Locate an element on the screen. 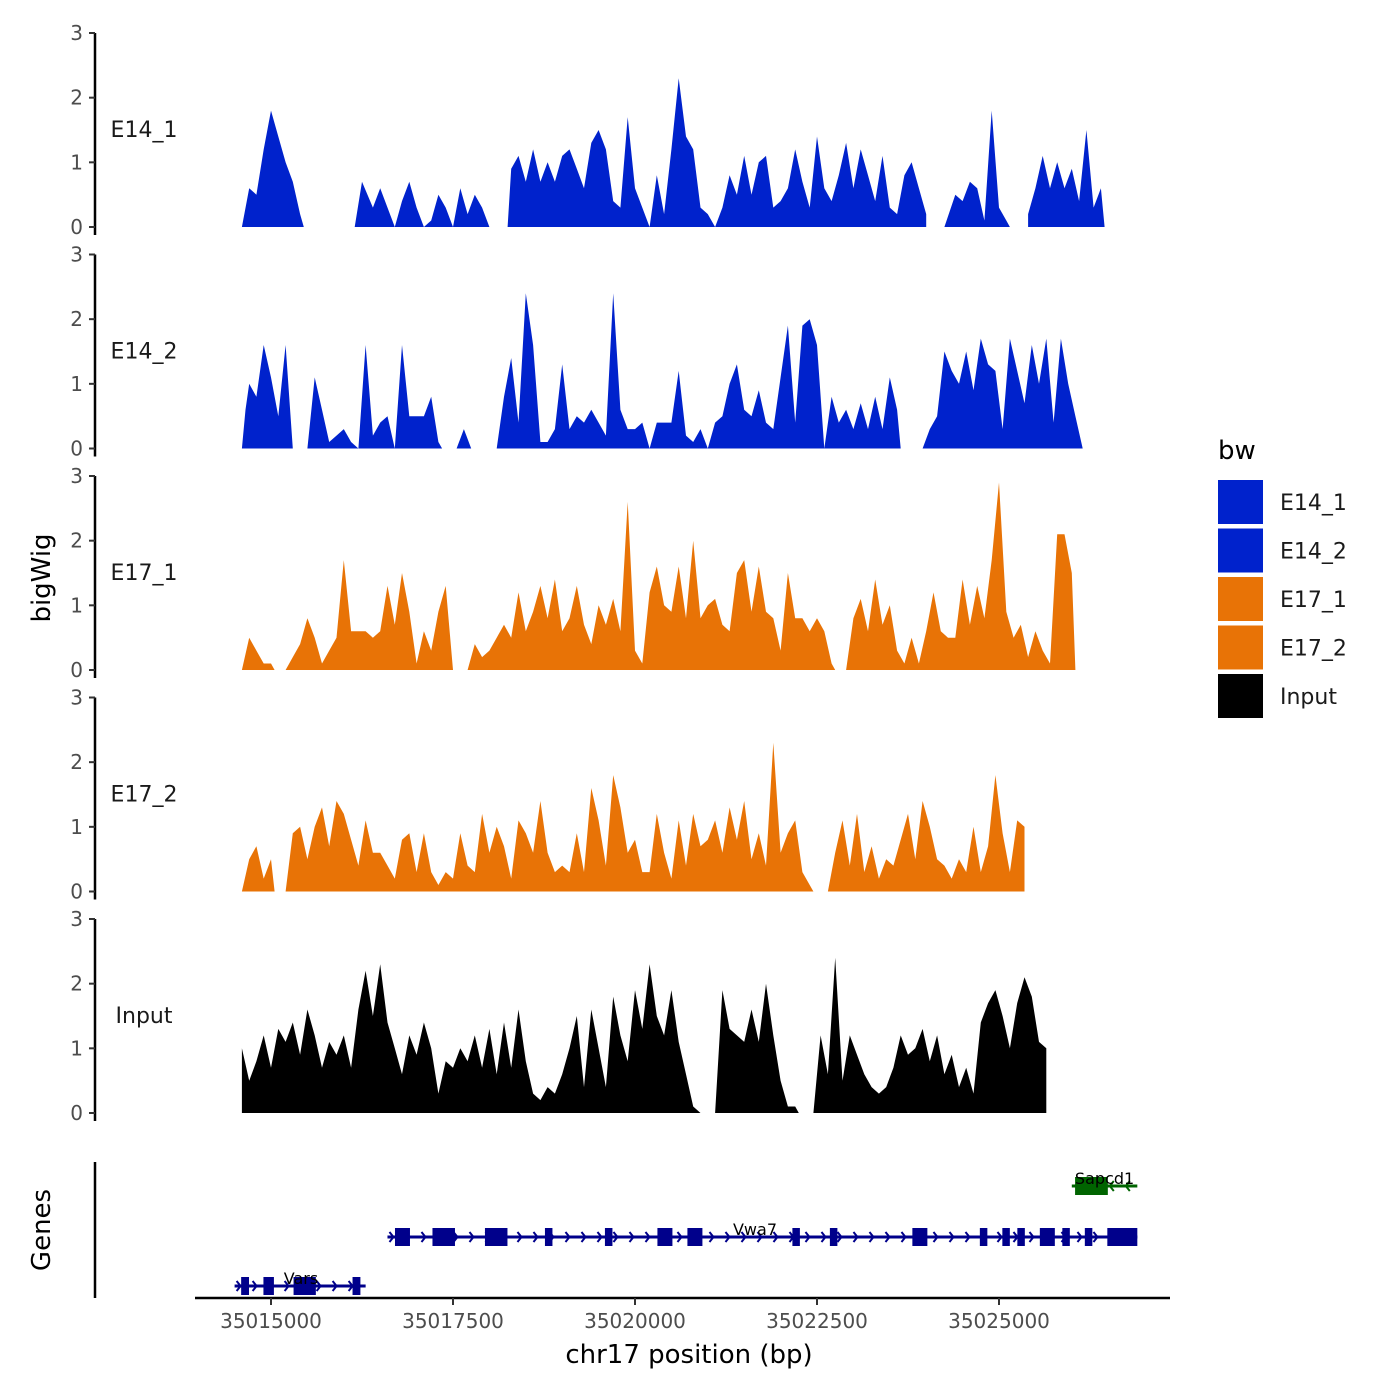 The height and width of the screenshot is (1400, 1400). legend: bw E14_1 E14_2 E17_1 E17_2 Input is located at coordinates (1282, 577).